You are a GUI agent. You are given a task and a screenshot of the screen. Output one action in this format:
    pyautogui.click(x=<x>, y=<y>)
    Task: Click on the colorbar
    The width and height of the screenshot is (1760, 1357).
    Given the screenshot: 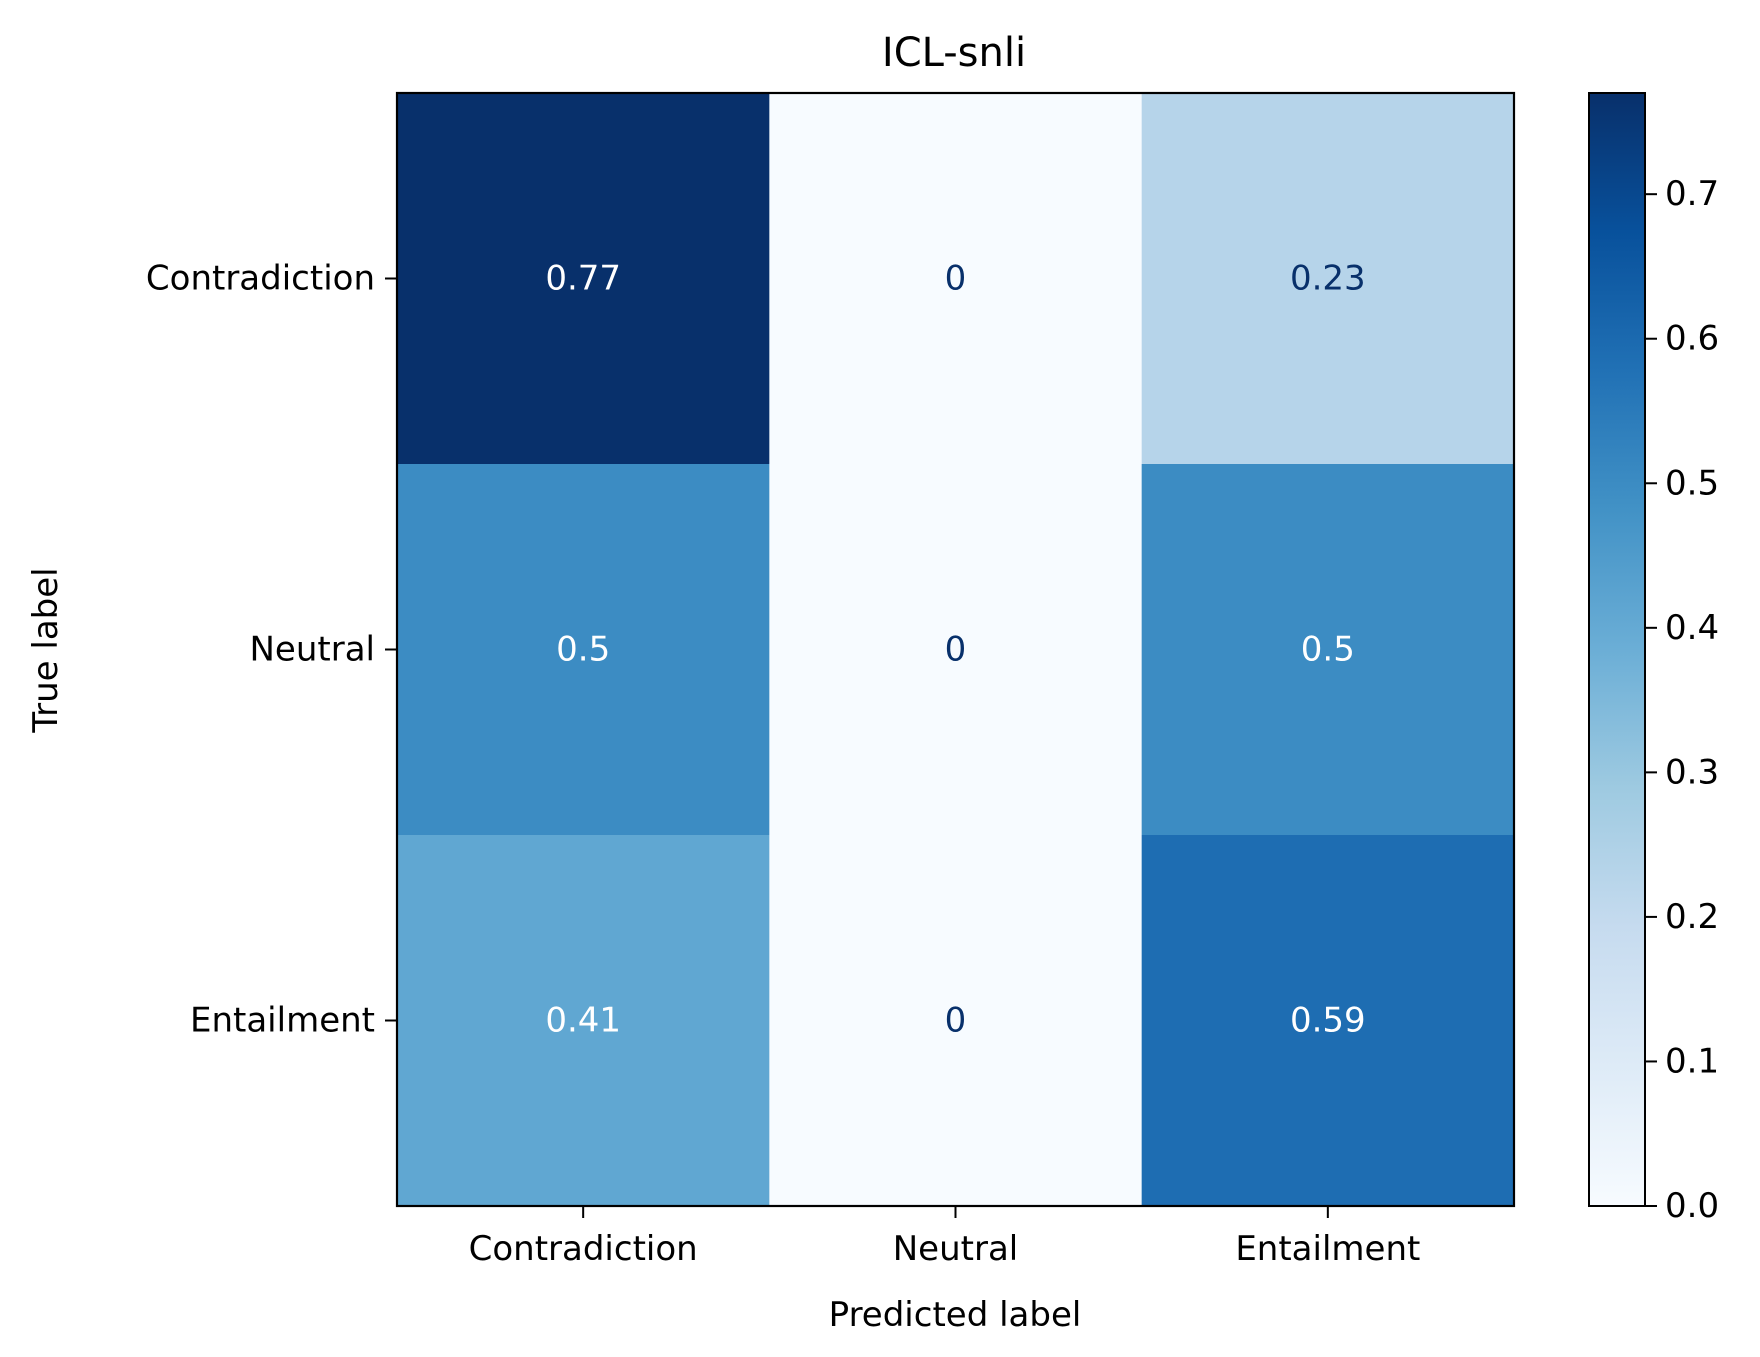 What is the action you would take?
    pyautogui.click(x=1617, y=649)
    